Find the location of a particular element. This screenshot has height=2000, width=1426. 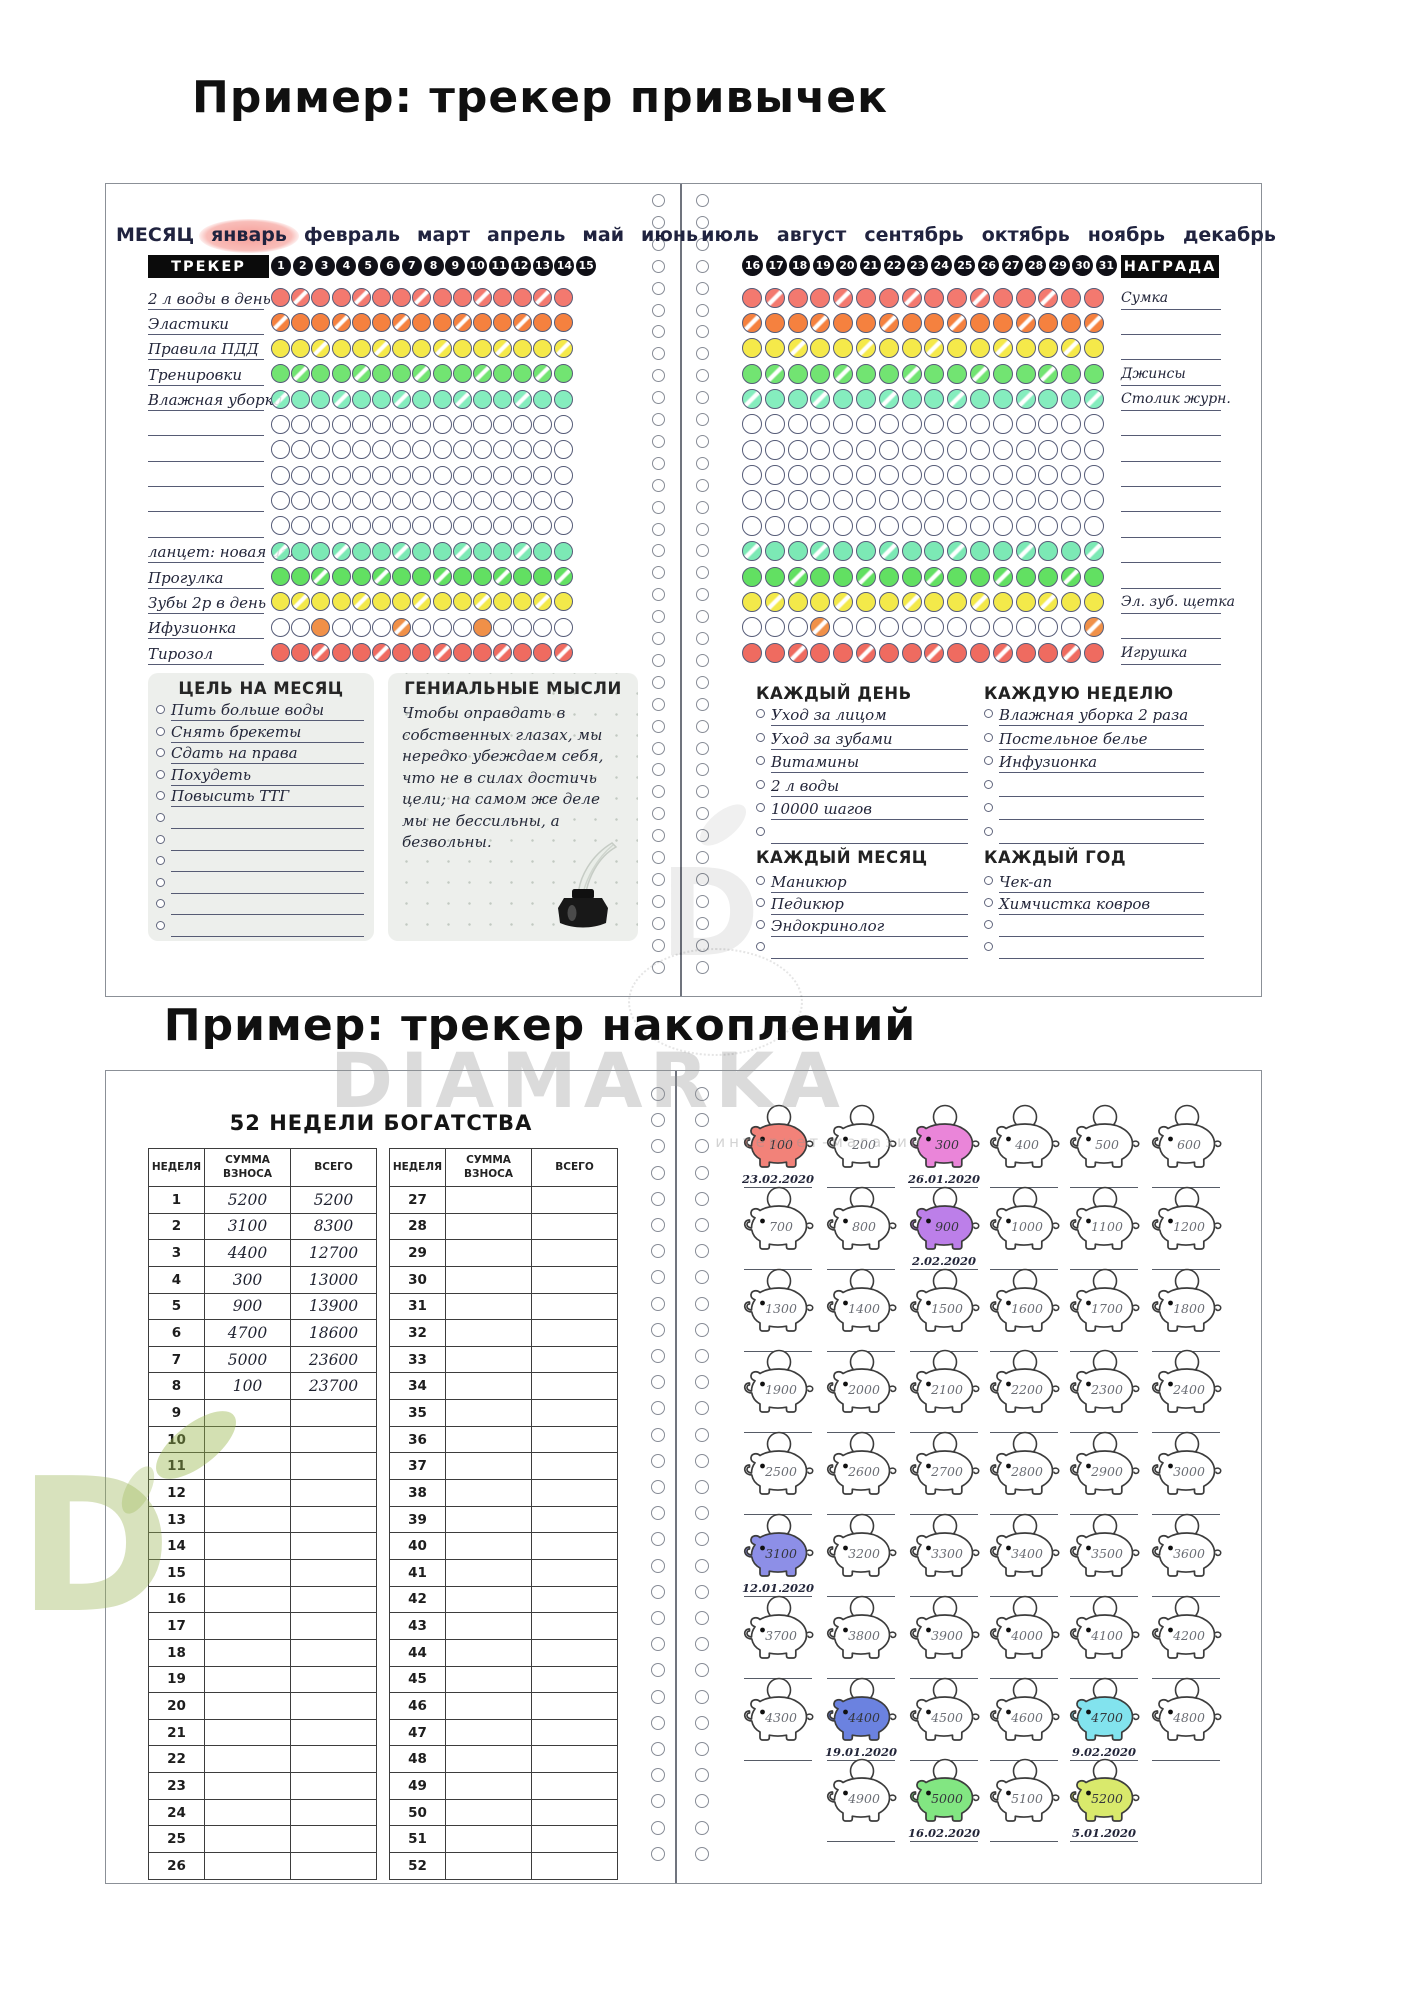

week-number: 19 is located at coordinates (176, 1679).